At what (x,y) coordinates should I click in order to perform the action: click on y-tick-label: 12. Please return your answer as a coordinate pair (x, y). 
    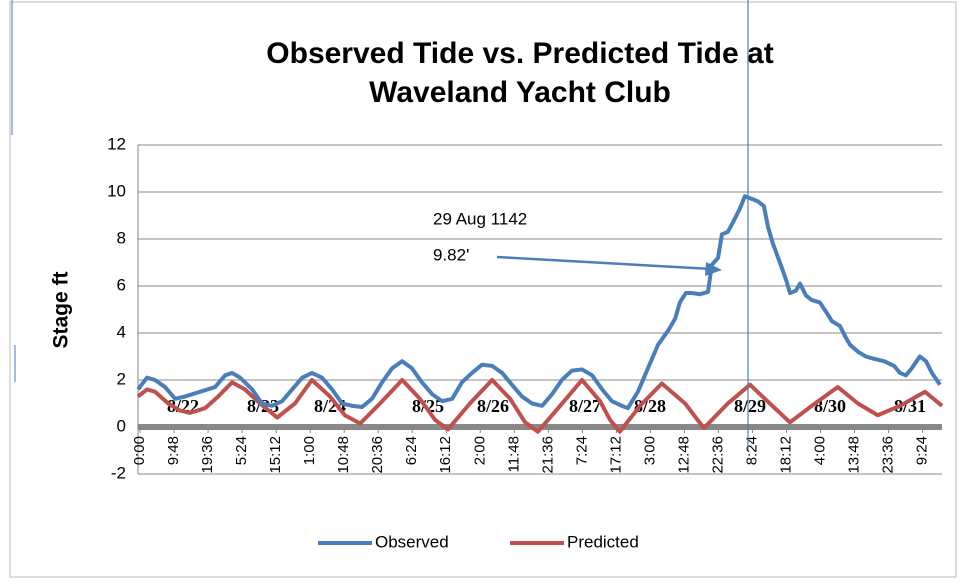
    Looking at the image, I should click on (116, 143).